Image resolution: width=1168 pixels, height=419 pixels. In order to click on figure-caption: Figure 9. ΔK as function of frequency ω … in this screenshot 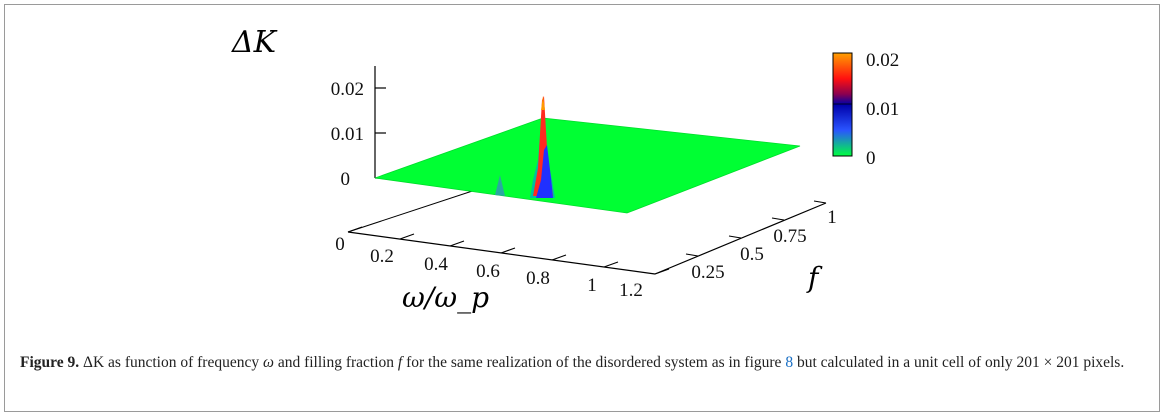, I will do `click(580, 363)`.